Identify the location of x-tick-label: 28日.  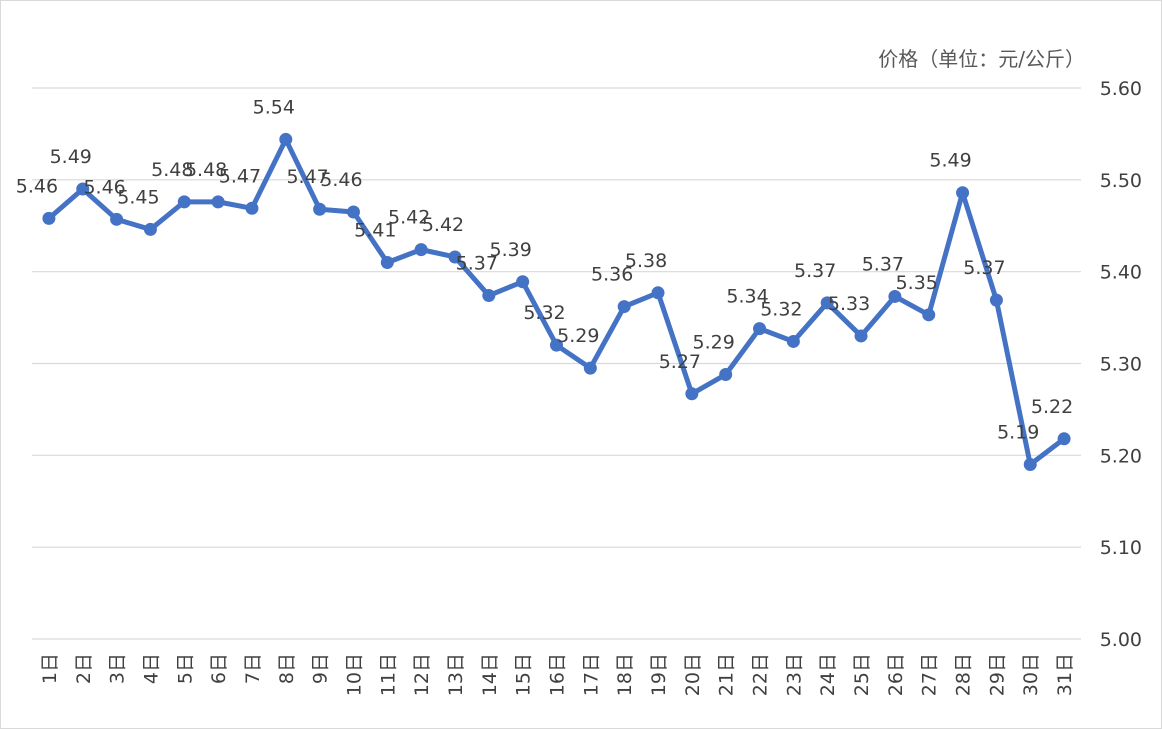
(964, 674).